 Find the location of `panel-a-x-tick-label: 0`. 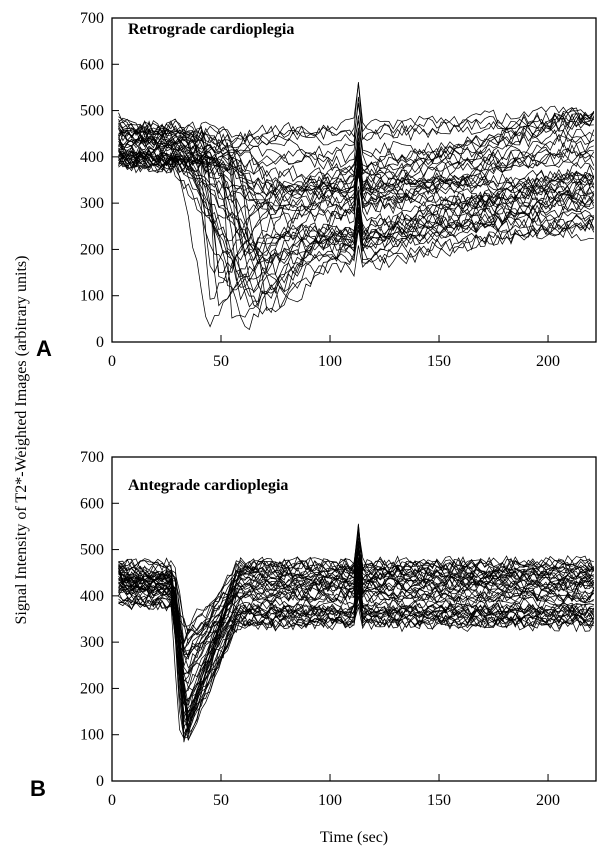

panel-a-x-tick-label: 0 is located at coordinates (112, 361).